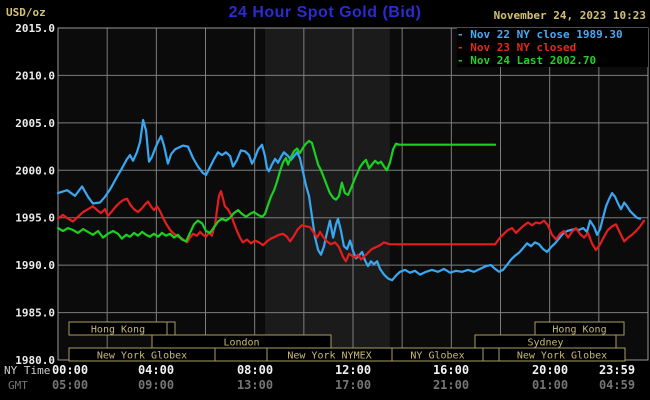 This screenshot has width=650, height=400. Describe the element at coordinates (569, 15) in the screenshot. I see `chart-datetime: November 24, 2023 10:23` at that location.